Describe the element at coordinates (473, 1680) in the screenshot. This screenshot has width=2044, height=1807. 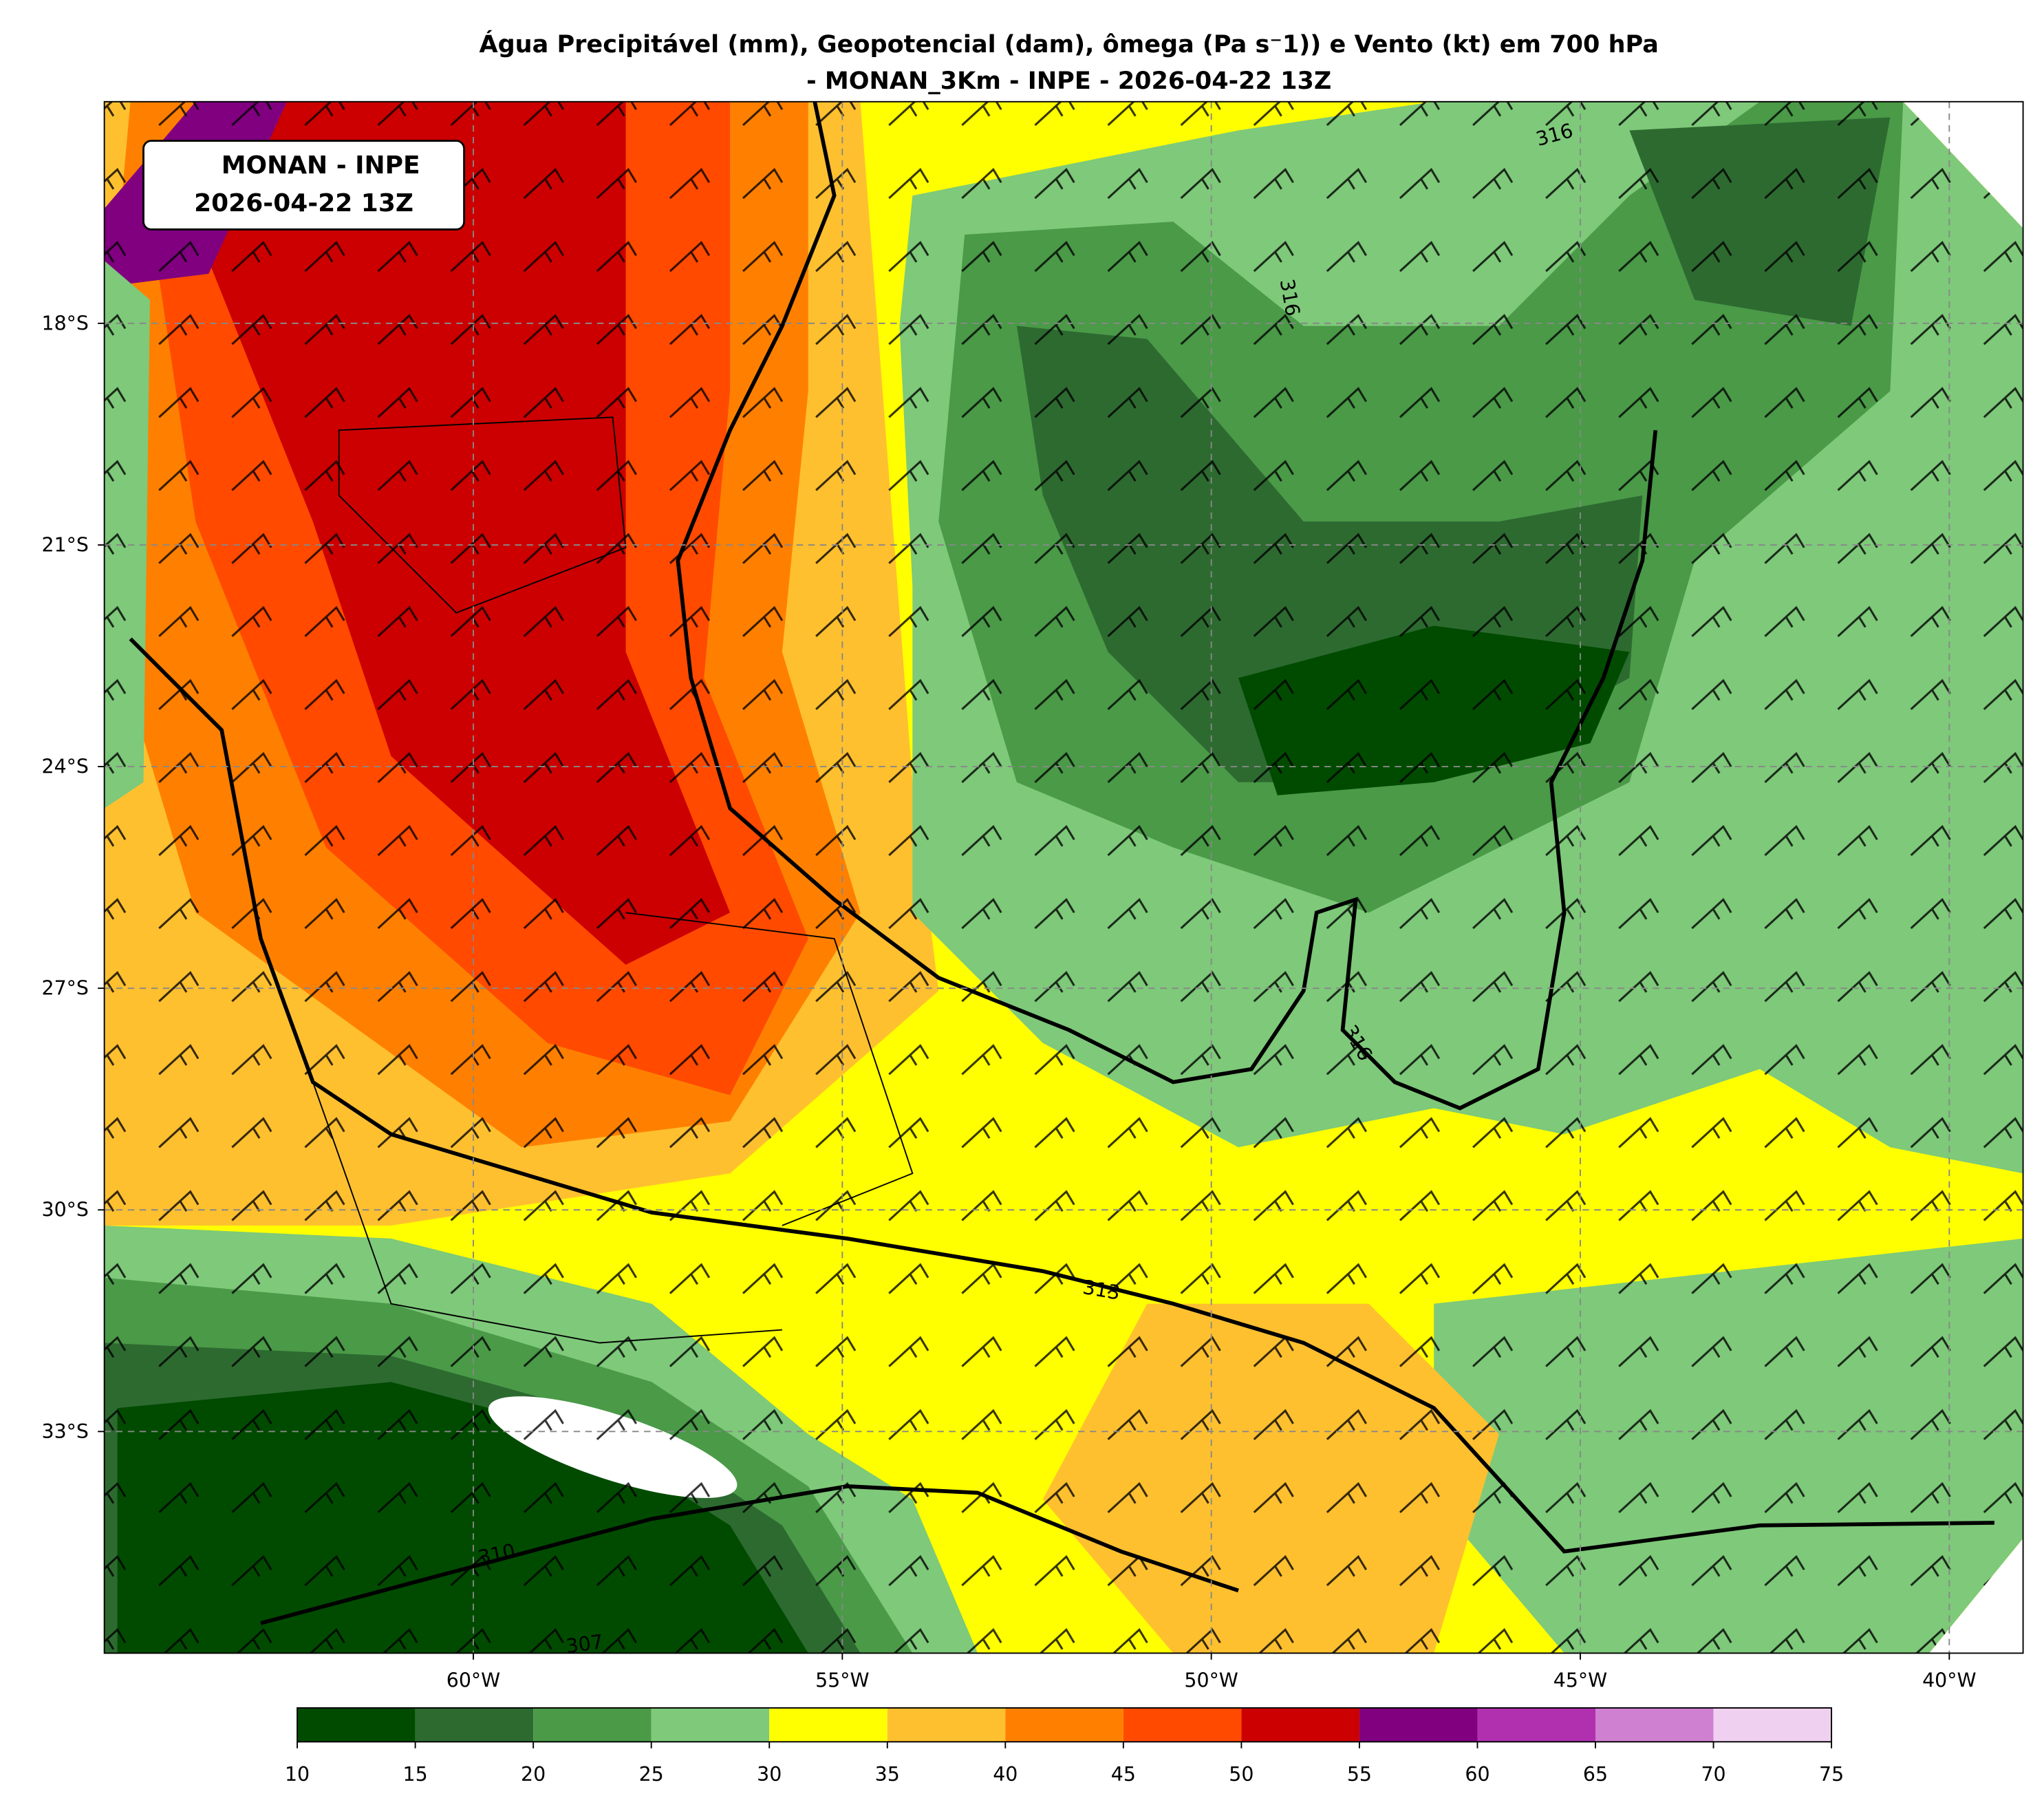
I see `x-tick-label: 60°W` at that location.